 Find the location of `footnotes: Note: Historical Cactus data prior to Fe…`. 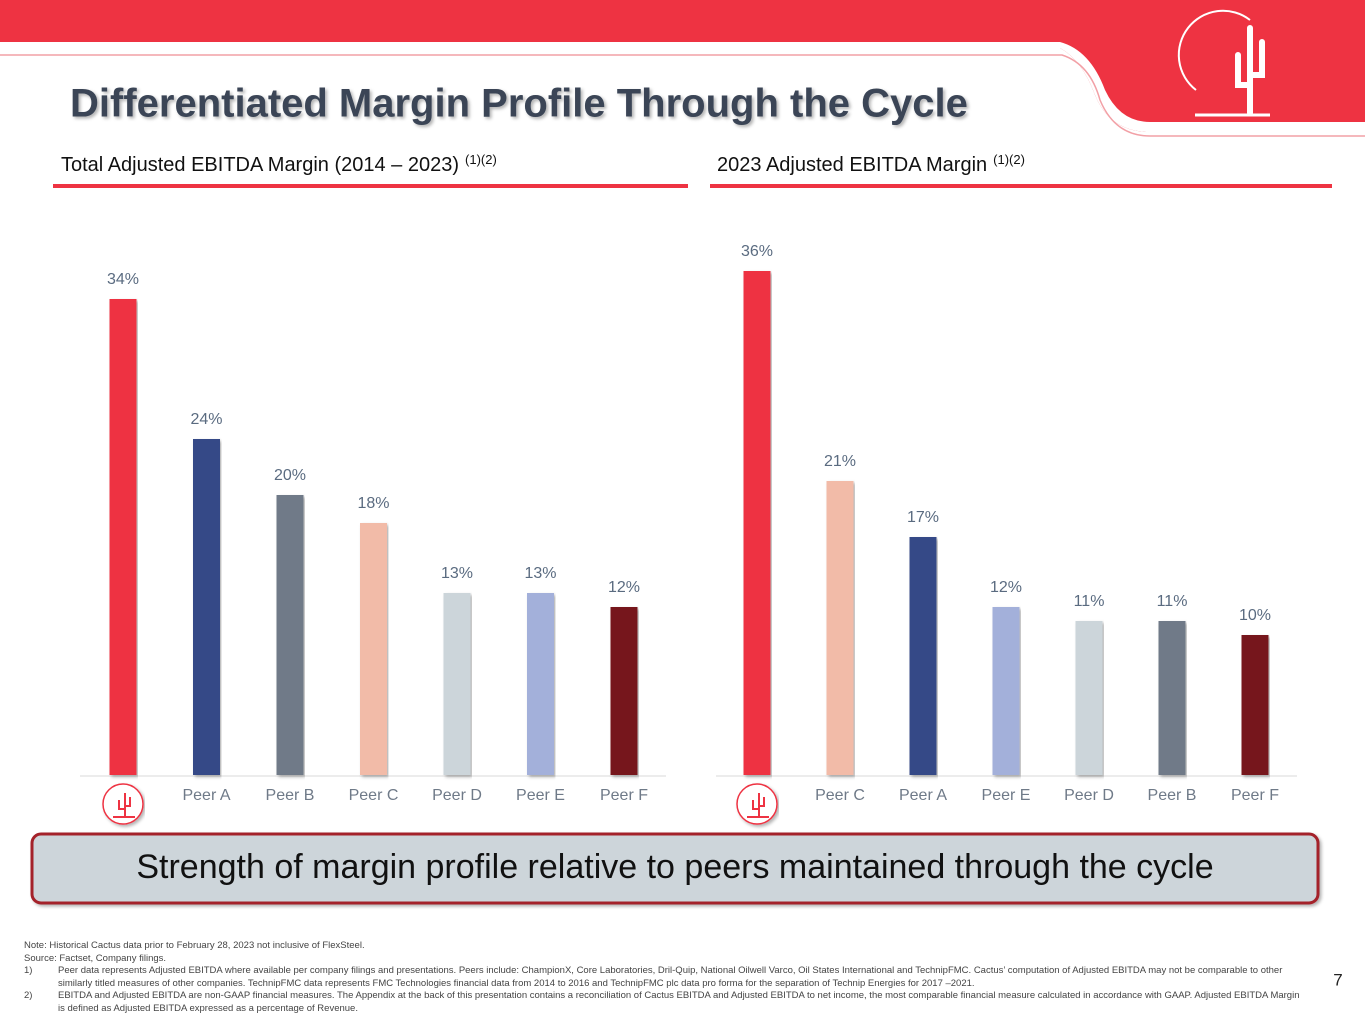

footnotes: Note: Historical Cactus data prior to Fe… is located at coordinates (664, 977).